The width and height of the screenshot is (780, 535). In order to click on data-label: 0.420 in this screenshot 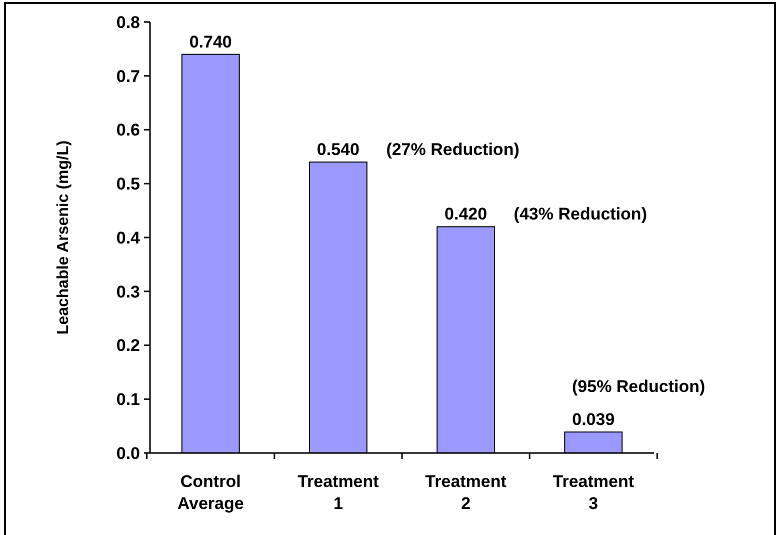, I will do `click(466, 214)`.